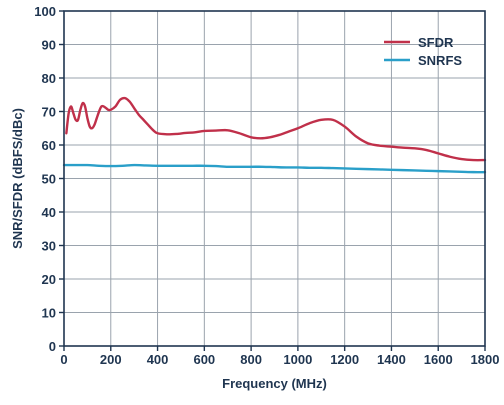 The width and height of the screenshot is (504, 405). I want to click on legend: SFDR SNRFS, so click(423, 51).